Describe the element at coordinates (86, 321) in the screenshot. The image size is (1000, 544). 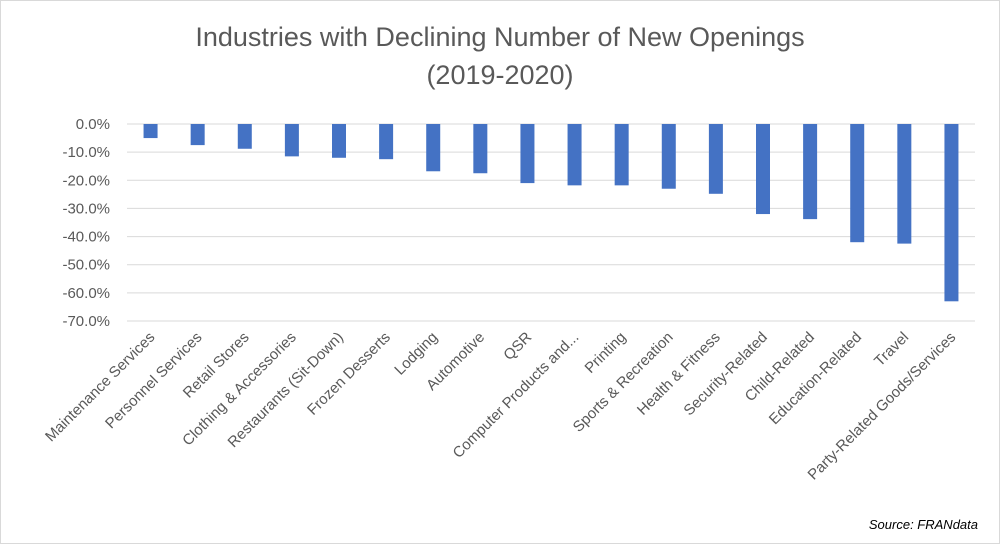
I see `y-tick-label: -70.0%` at that location.